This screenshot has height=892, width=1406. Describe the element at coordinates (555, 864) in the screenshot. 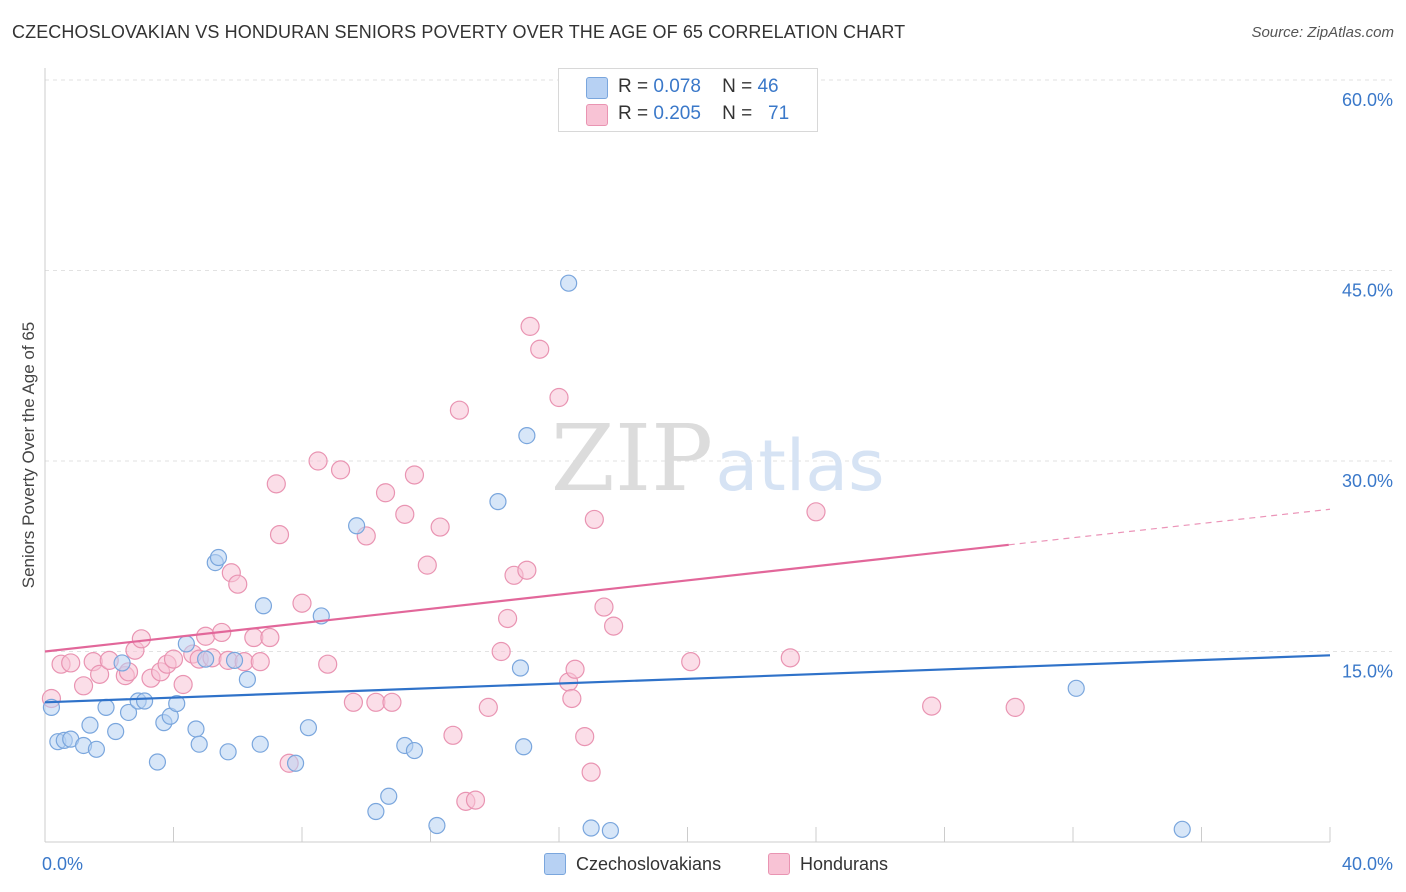

I see `bottom-legend-swatch-czech` at that location.